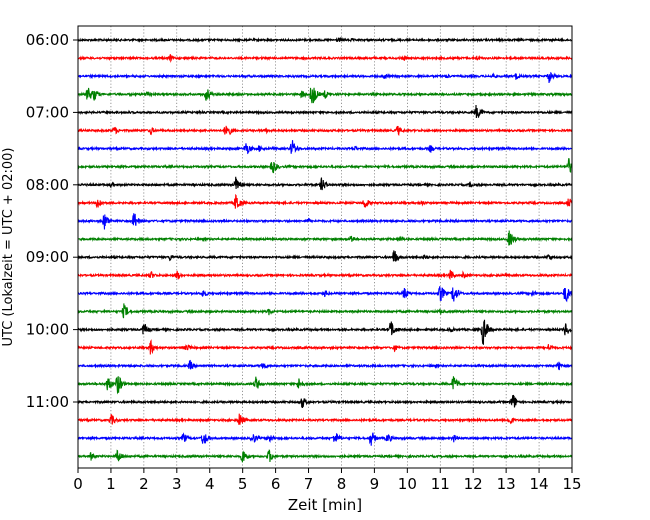  Describe the element at coordinates (571, 484) in the screenshot. I see `x-tick-label: 15` at that location.